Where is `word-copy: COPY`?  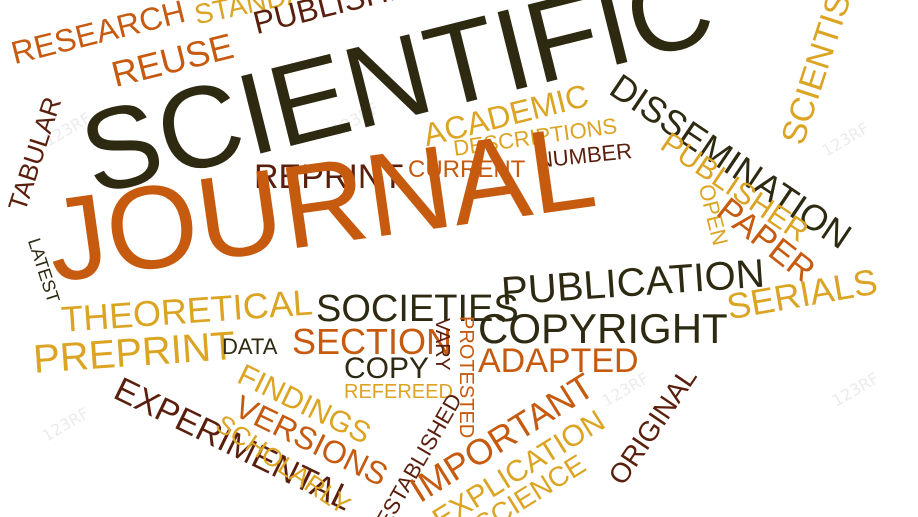
word-copy: COPY is located at coordinates (387, 368).